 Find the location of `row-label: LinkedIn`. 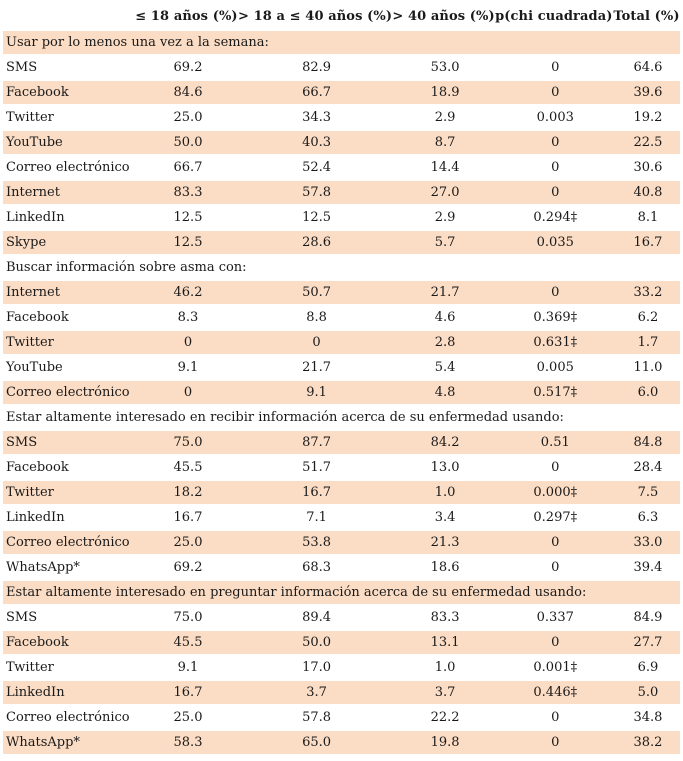

row-label: LinkedIn is located at coordinates (69, 692).